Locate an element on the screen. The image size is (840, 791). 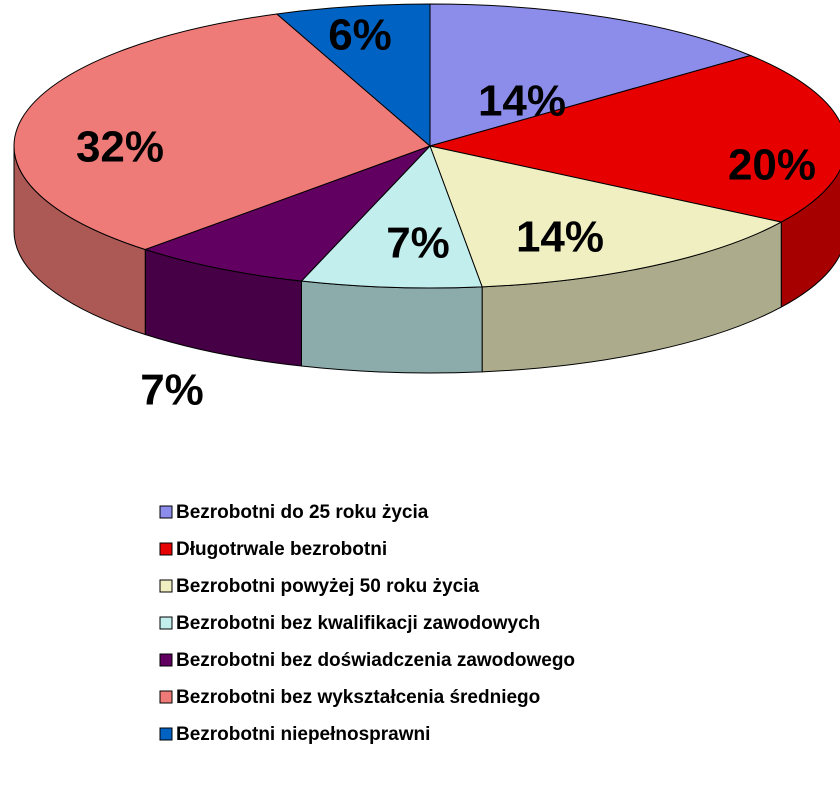
data-label: 32% is located at coordinates (120, 147).